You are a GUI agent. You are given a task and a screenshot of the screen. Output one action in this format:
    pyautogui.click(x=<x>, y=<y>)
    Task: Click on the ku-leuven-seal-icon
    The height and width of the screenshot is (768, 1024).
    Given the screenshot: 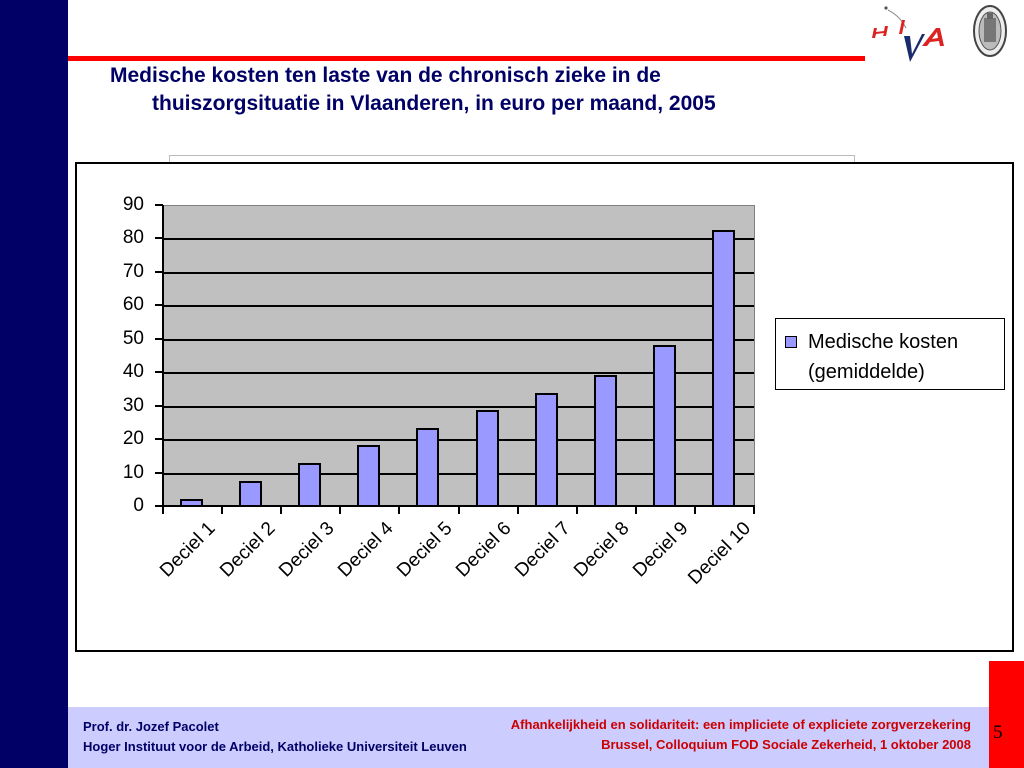 What is the action you would take?
    pyautogui.click(x=990, y=31)
    